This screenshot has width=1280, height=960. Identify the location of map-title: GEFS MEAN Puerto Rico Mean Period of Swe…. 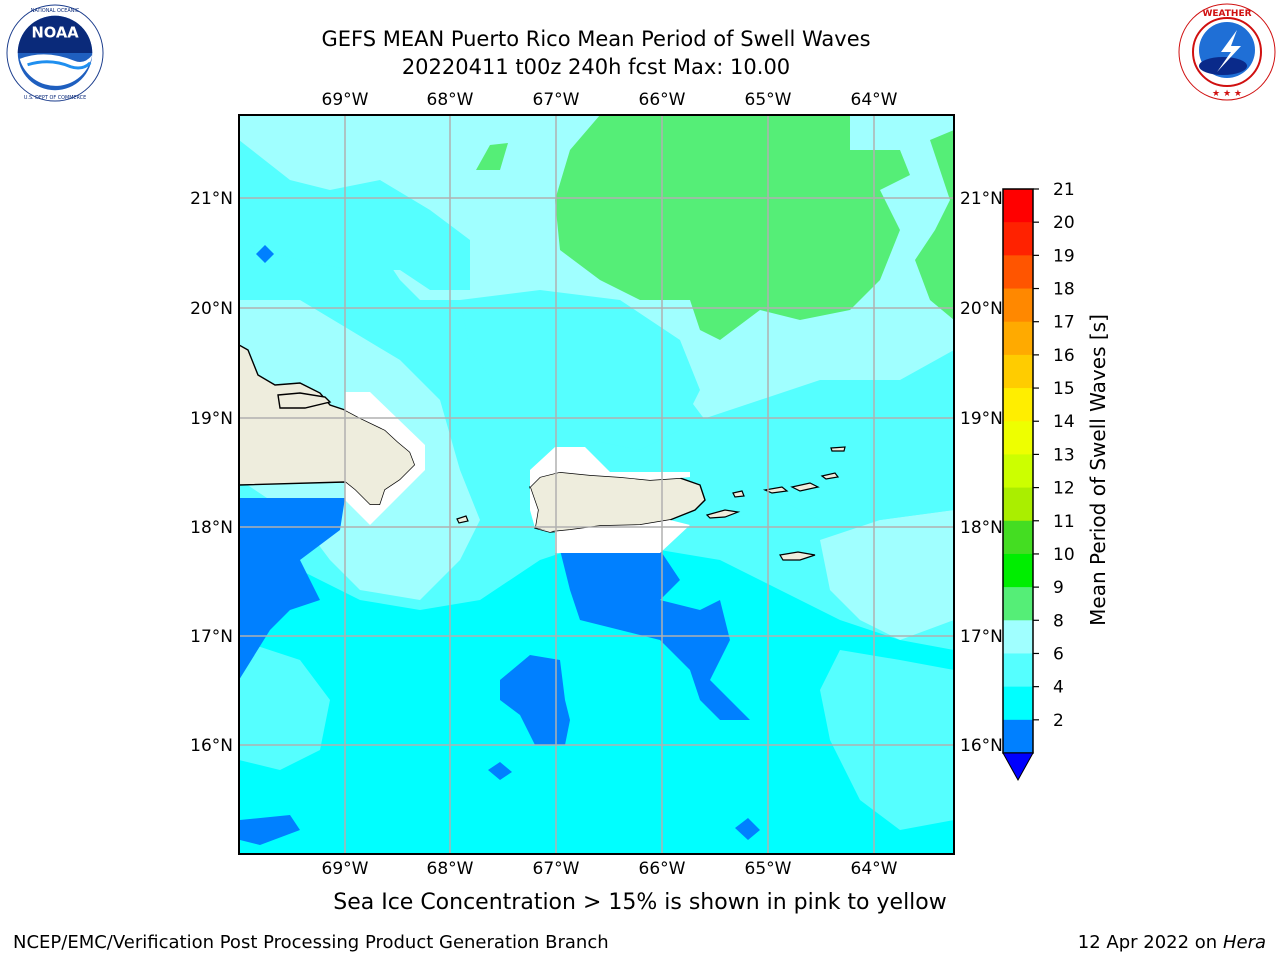
(596, 39).